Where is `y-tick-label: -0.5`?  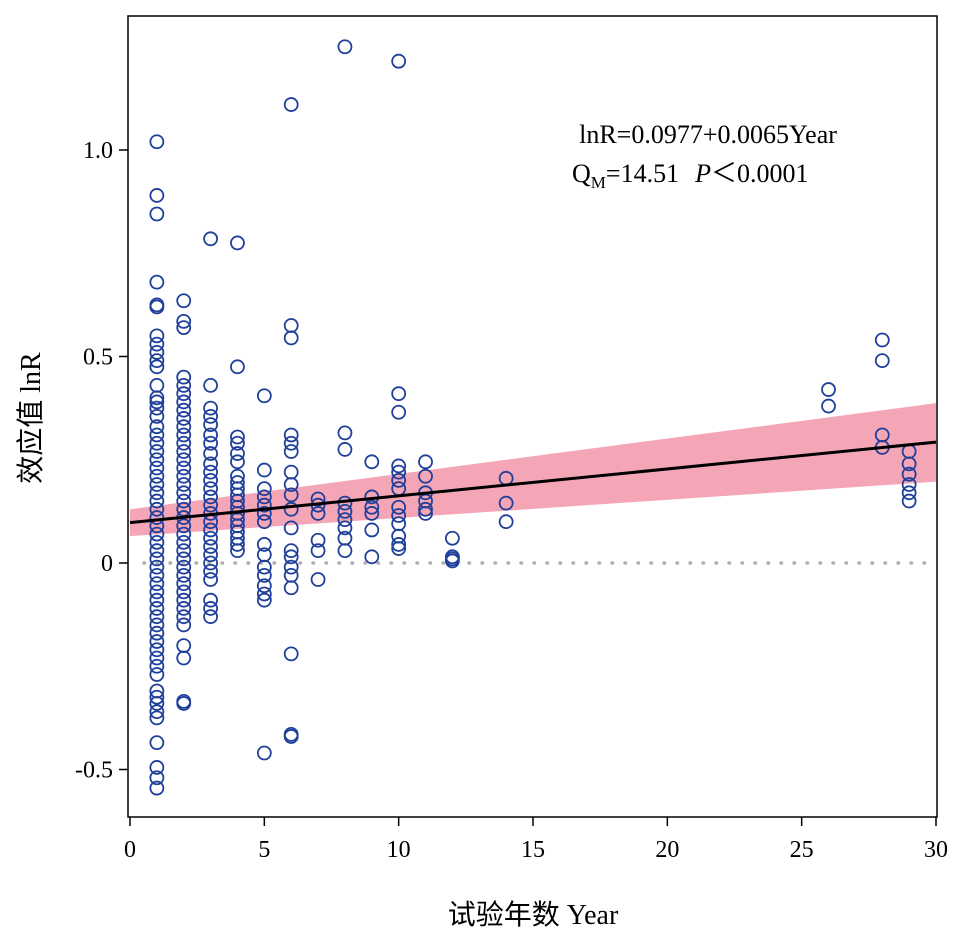
y-tick-label: -0.5 is located at coordinates (94, 771).